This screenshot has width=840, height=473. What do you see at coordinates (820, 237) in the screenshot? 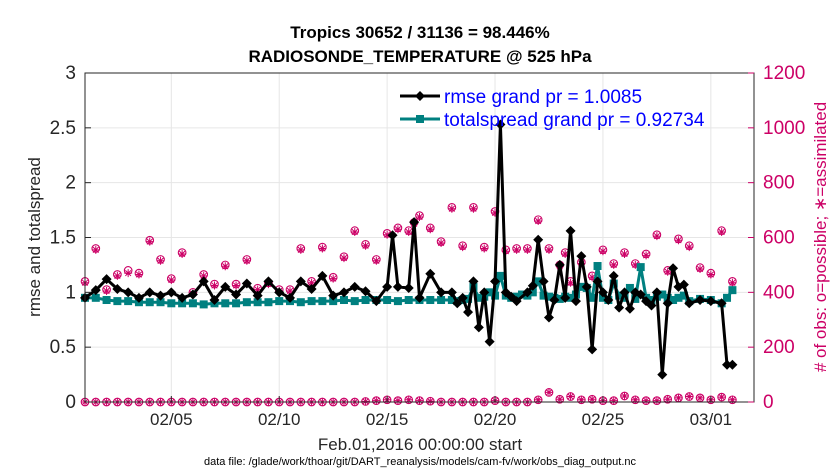
I see `right-y-axis-label: # of obs: o=possible; ∗=assimilated` at bounding box center [820, 237].